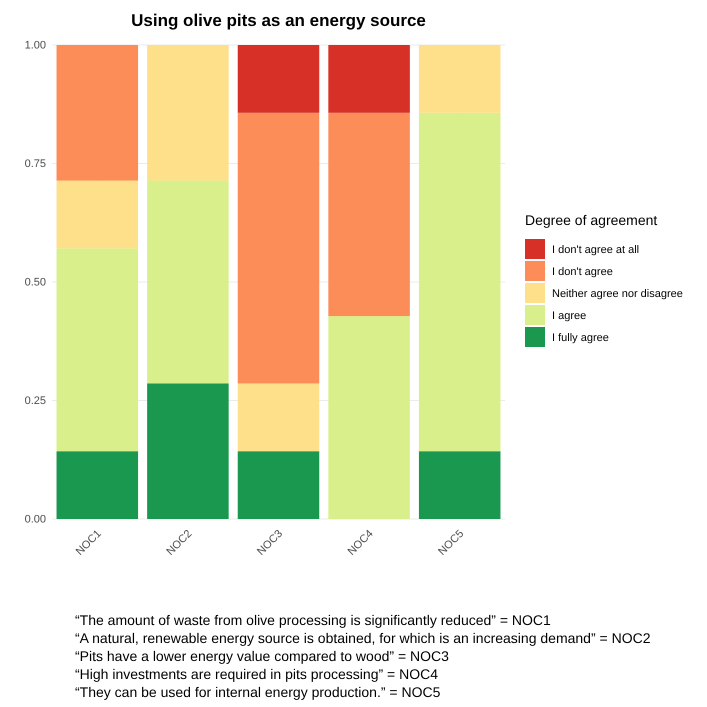 The height and width of the screenshot is (707, 707). Describe the element at coordinates (313, 620) in the screenshot. I see `text: “The amount of waste from olive processing is significantly reduced” = NOC1` at that location.